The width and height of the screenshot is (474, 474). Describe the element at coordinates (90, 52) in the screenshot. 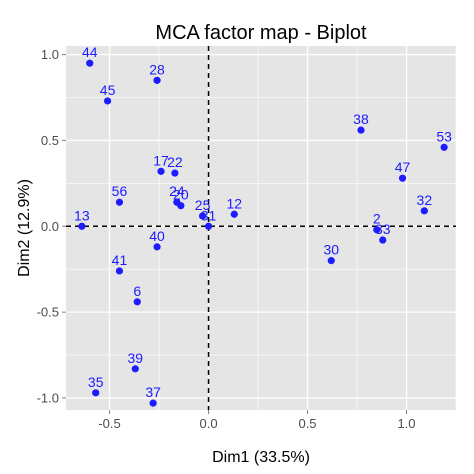

I see `point-label: 44` at that location.